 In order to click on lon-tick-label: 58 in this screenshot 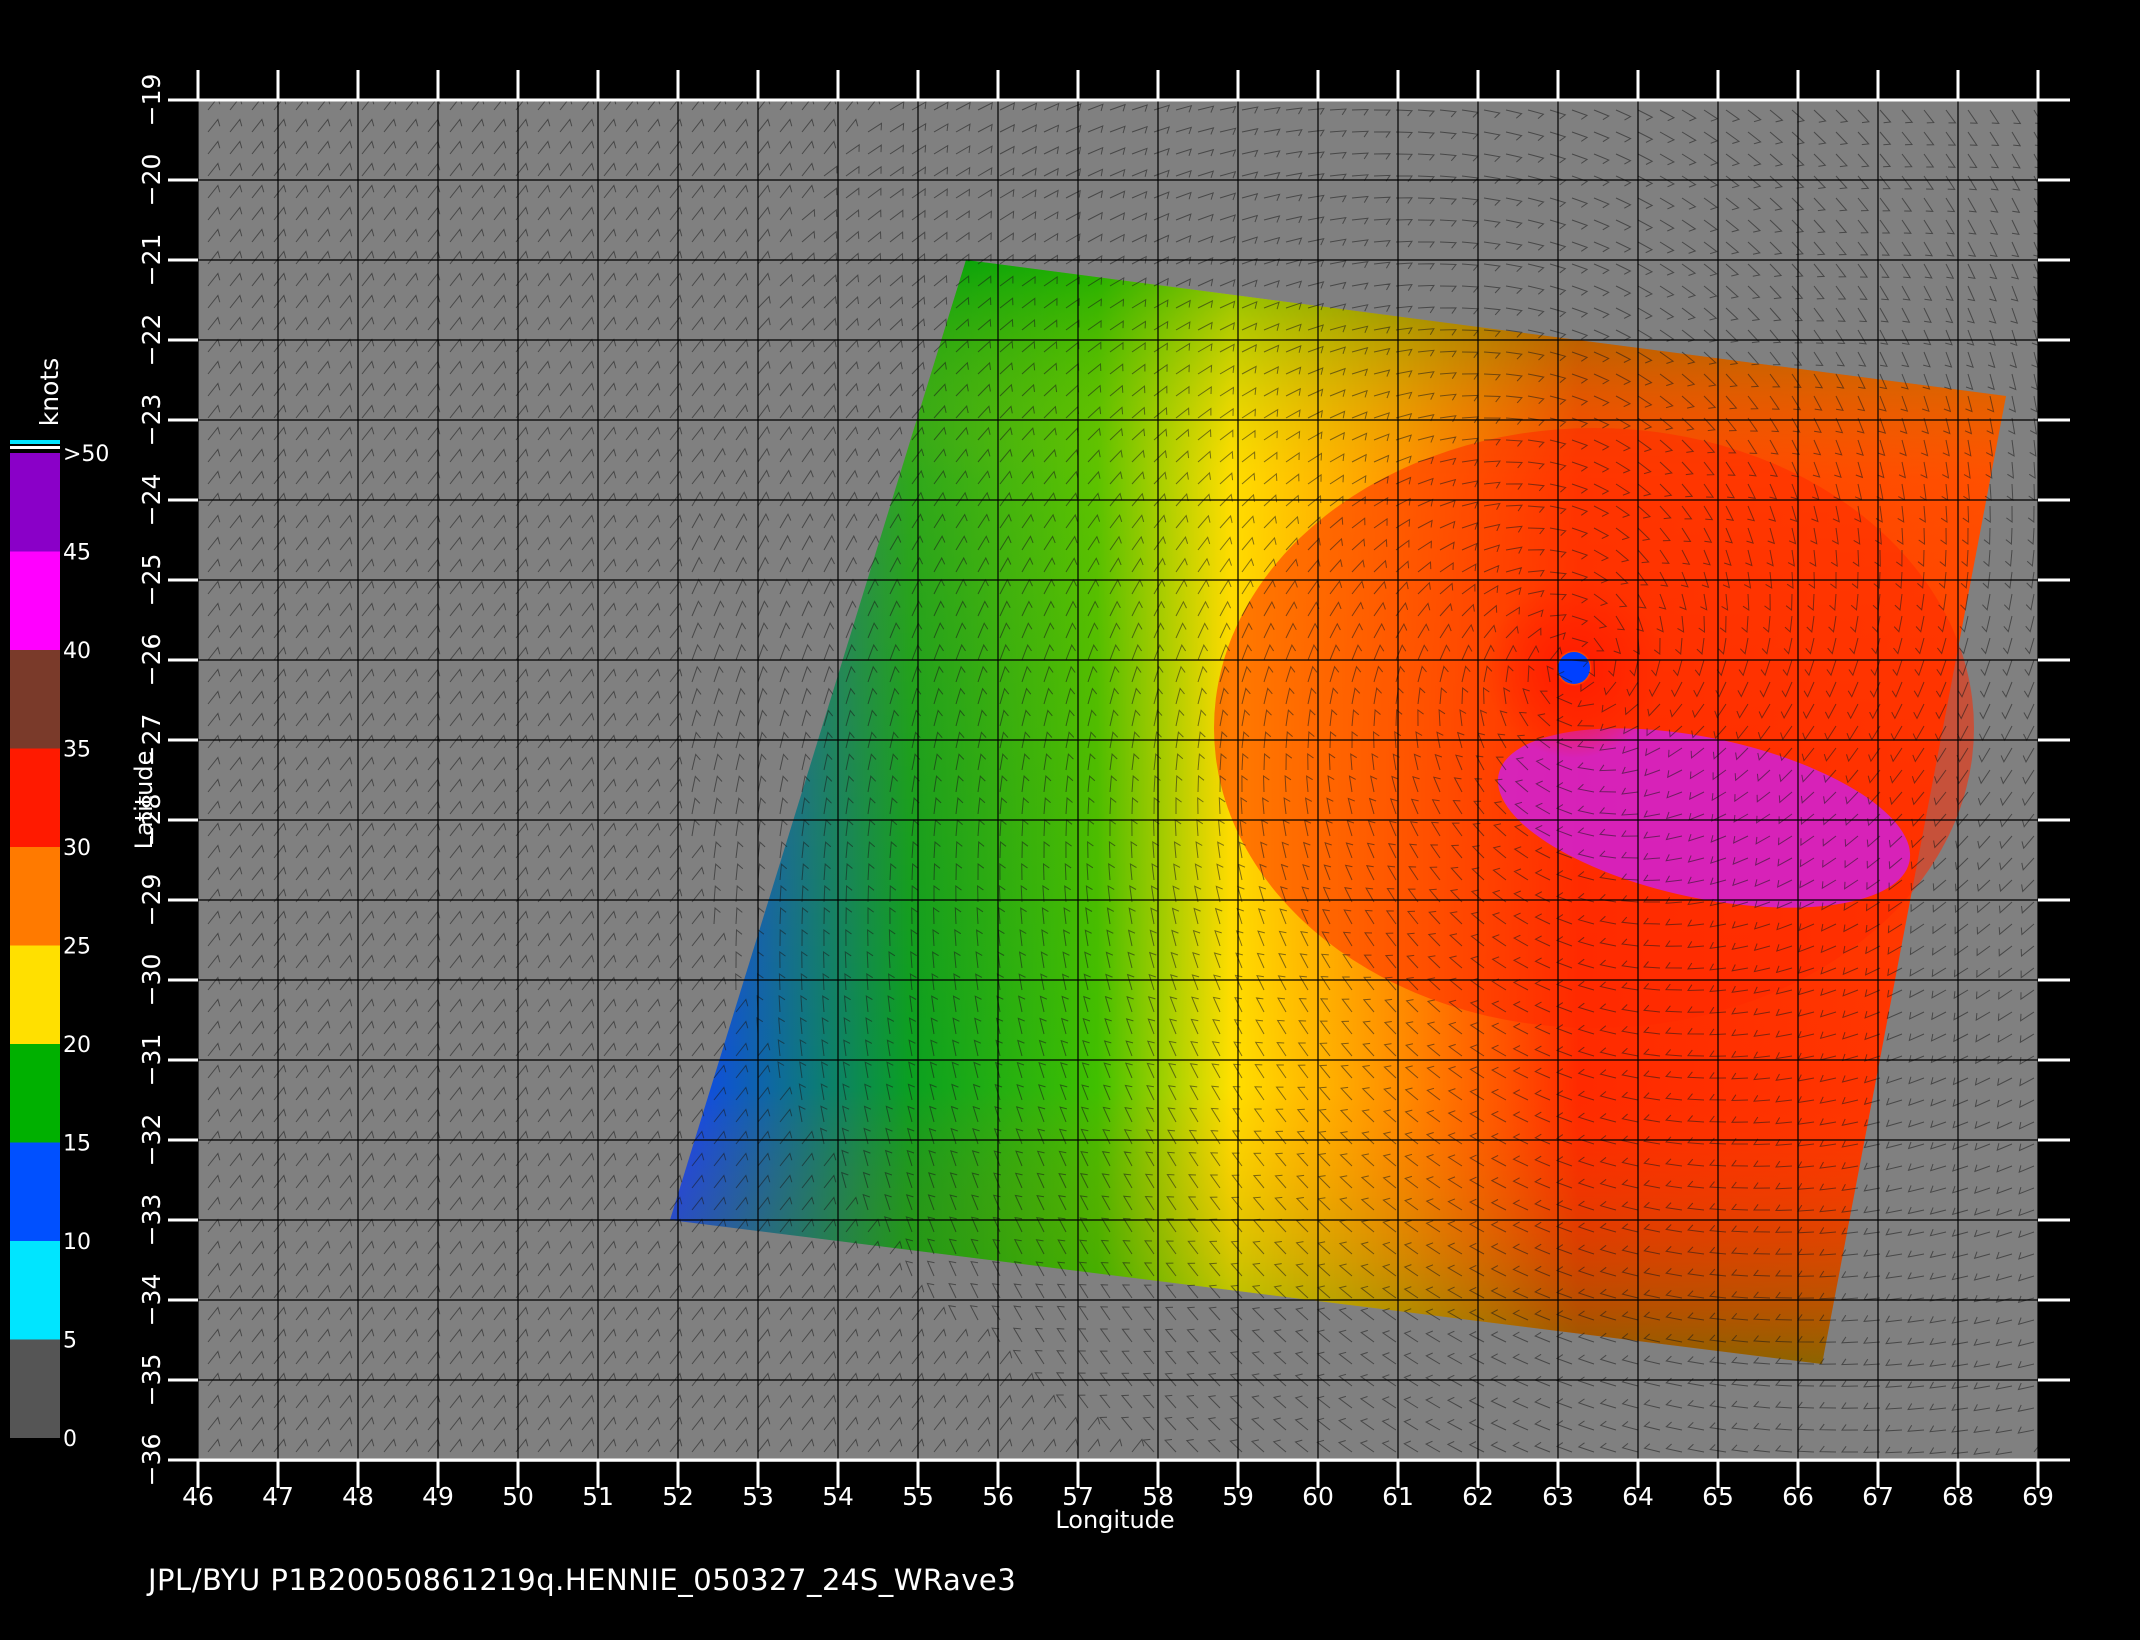, I will do `click(1158, 1496)`.